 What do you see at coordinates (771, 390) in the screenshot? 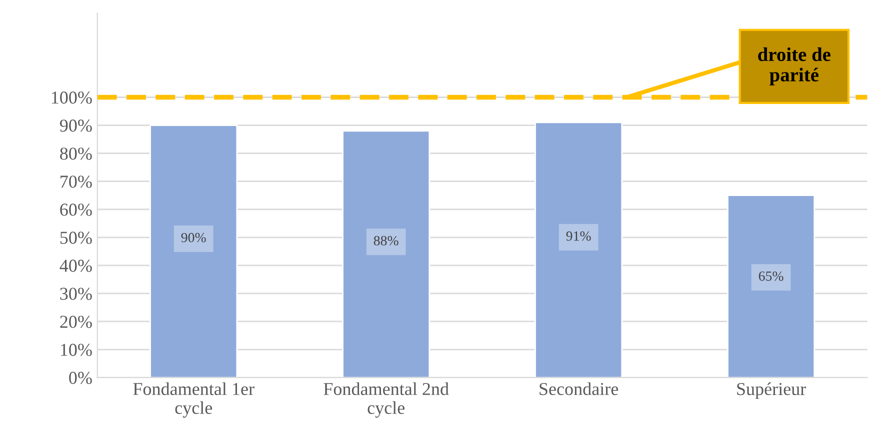
I see `x-tick-label: Supérieur` at bounding box center [771, 390].